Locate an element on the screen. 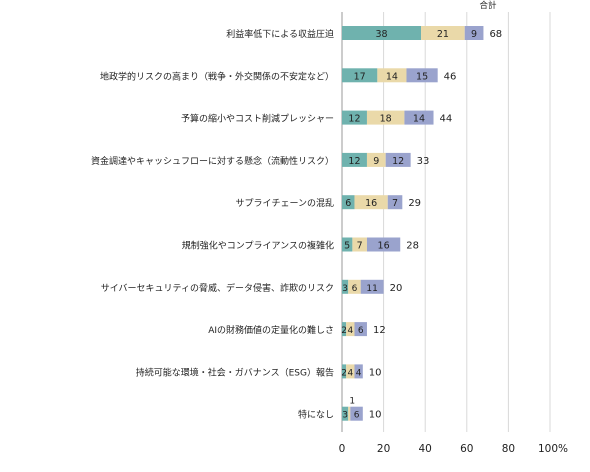 Image resolution: width=590 pixels, height=472 pixels. x-tick-label: 60 is located at coordinates (466, 449).